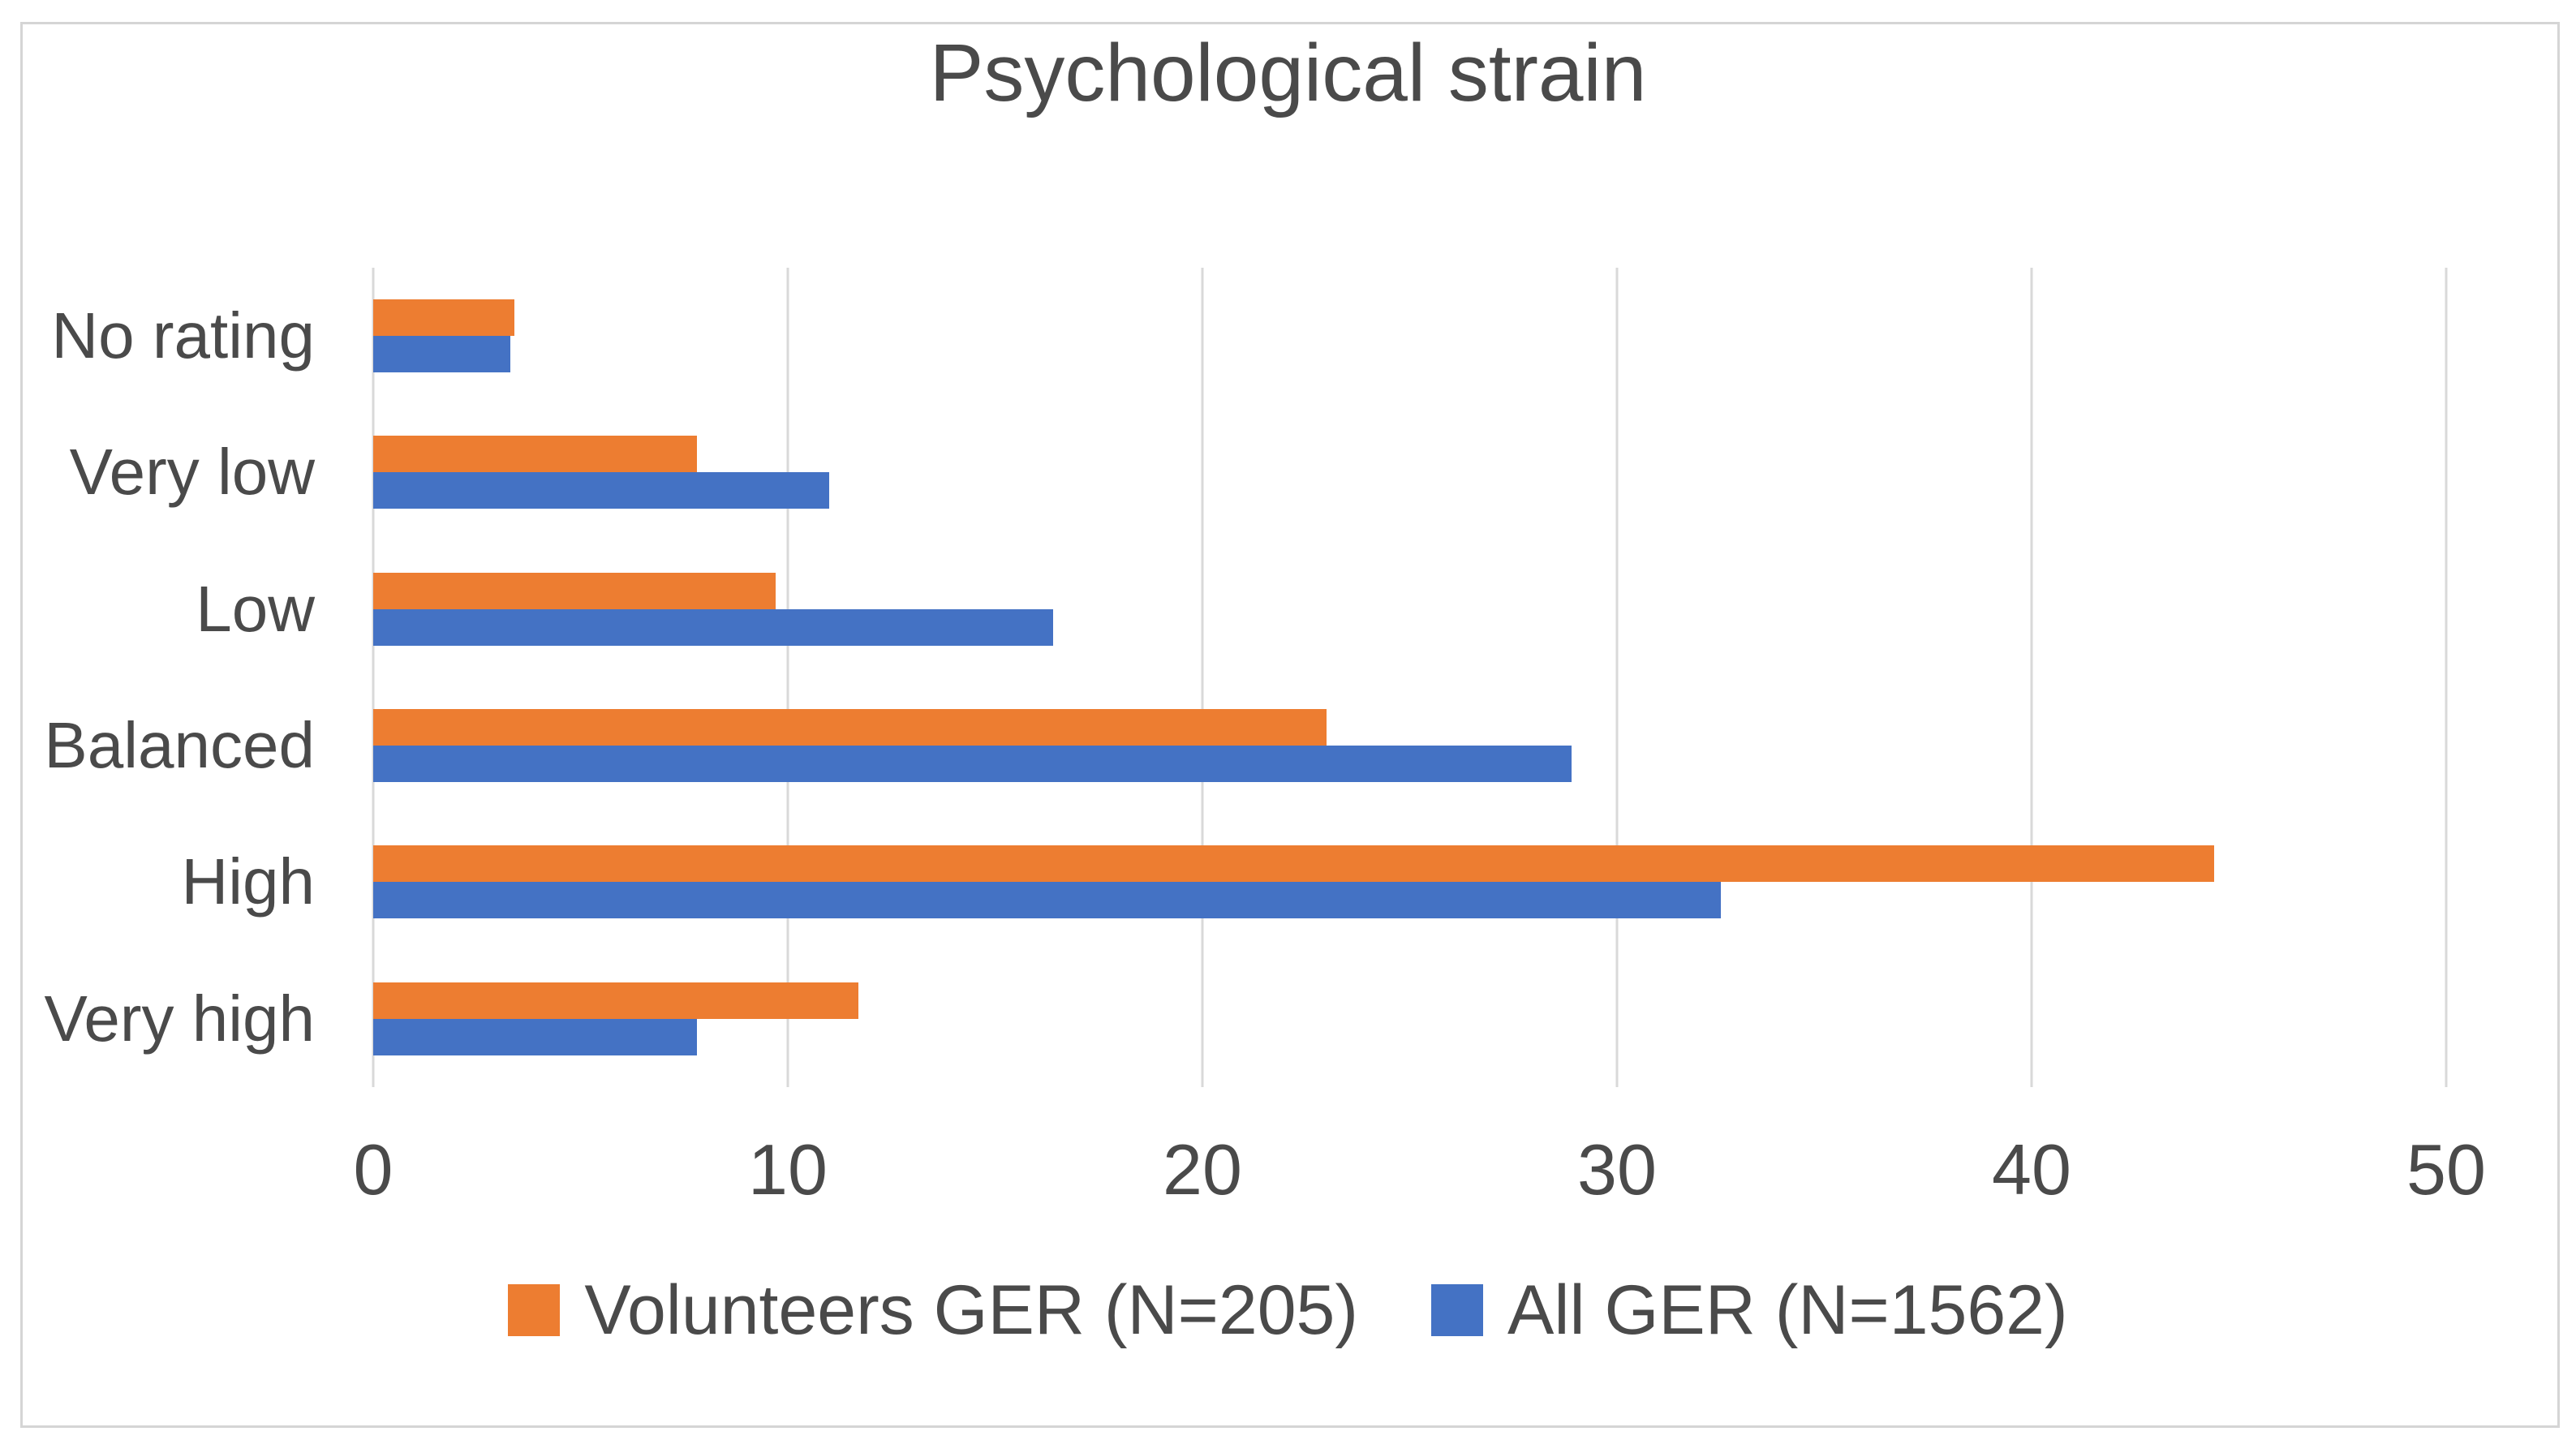  Describe the element at coordinates (535, 1036) in the screenshot. I see `bar-all-ger-n-1562-very-high` at that location.